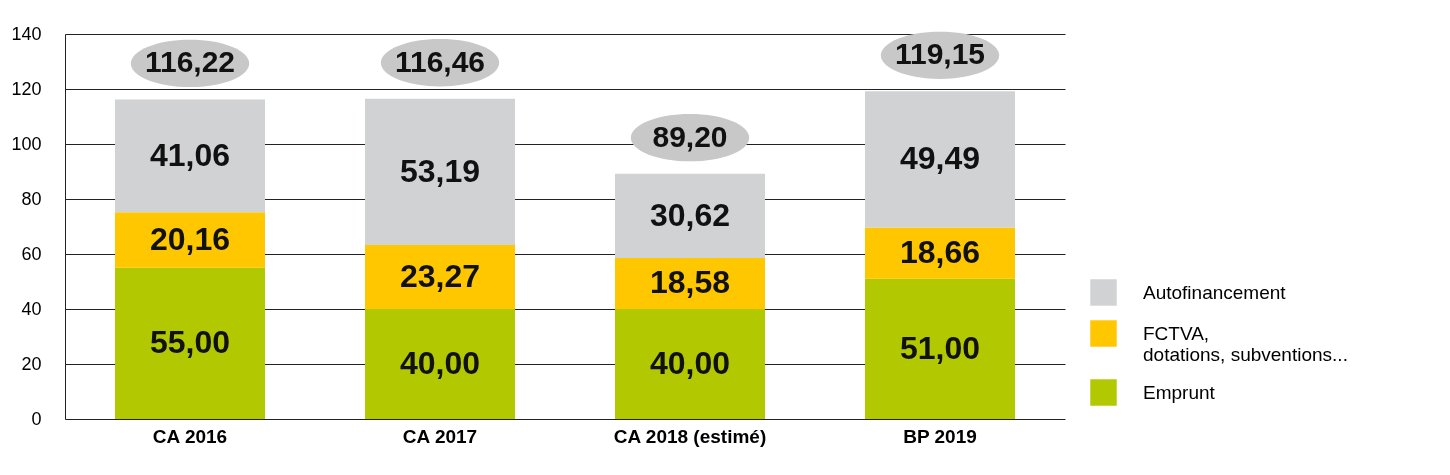 The image size is (1450, 475). I want to click on text: 30,62, so click(690, 214).